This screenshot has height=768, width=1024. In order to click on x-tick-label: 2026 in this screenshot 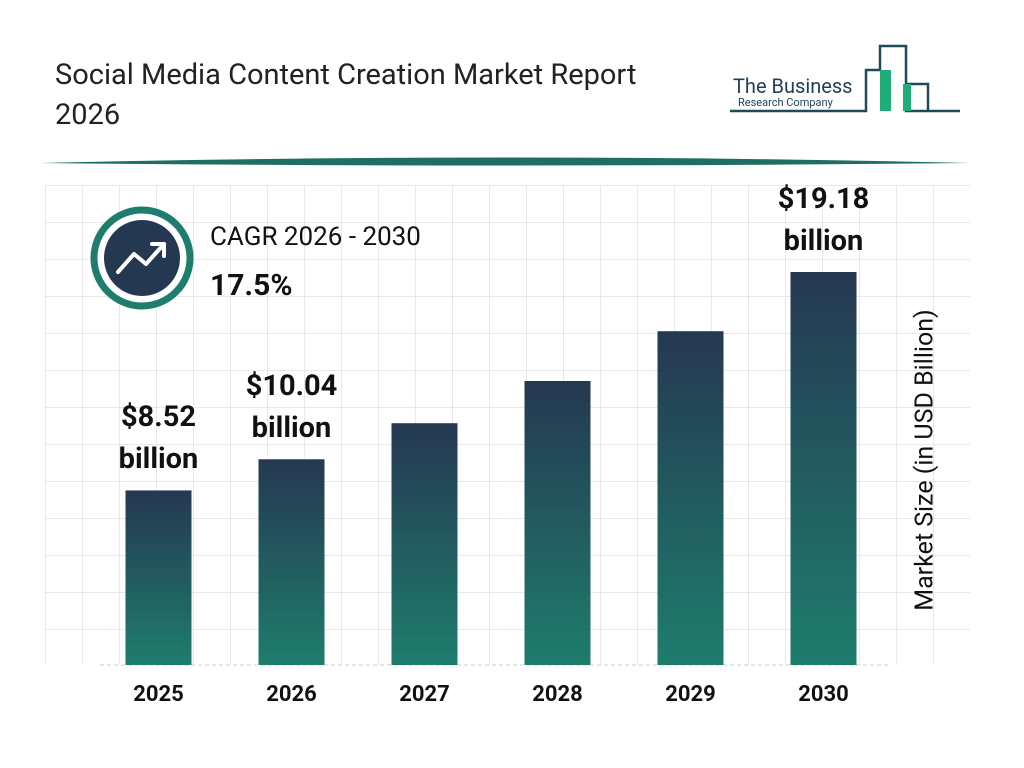, I will do `click(291, 694)`.